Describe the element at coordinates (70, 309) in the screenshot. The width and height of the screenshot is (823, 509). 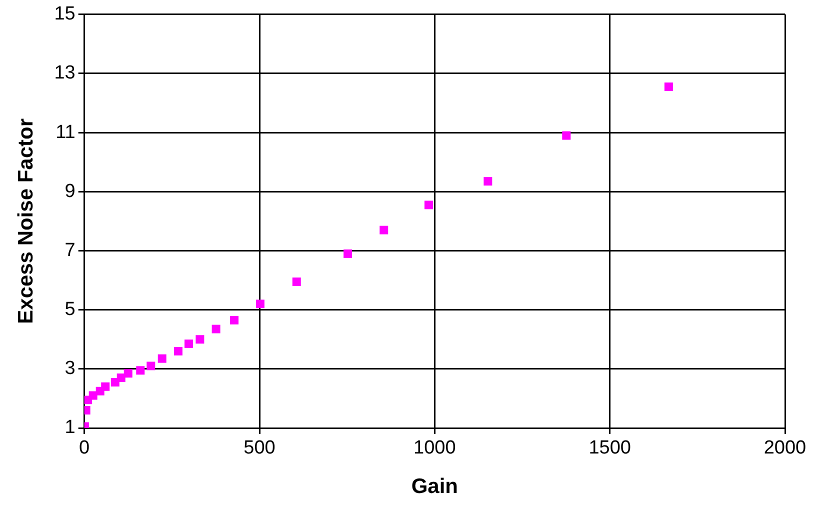
I see `y-tick-label: 5` at that location.